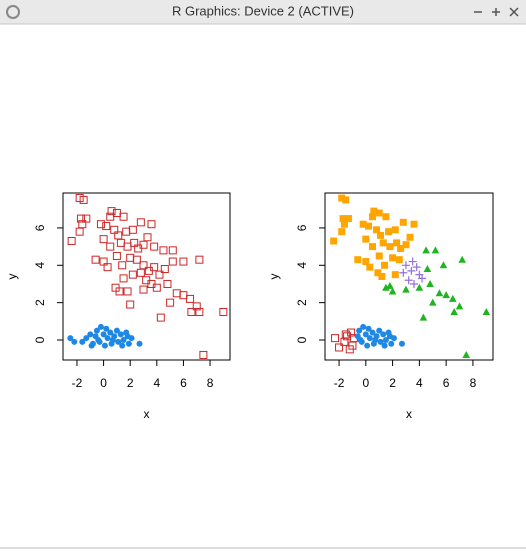 The height and width of the screenshot is (555, 526). I want to click on y-tick-label: 0, so click(40, 339).